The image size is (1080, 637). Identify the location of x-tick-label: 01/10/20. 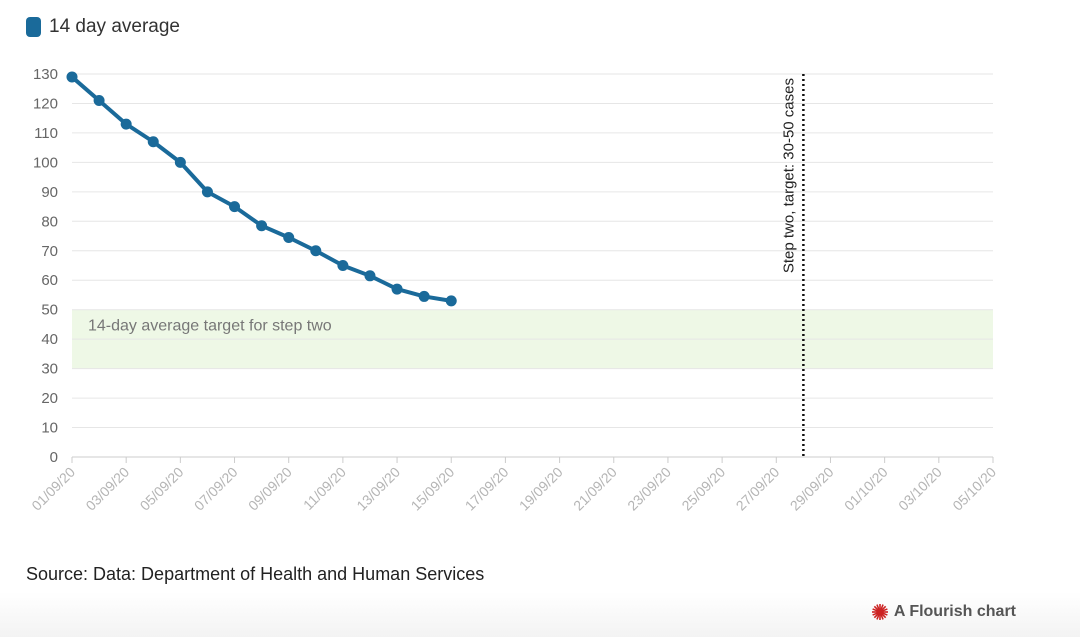
(866, 489).